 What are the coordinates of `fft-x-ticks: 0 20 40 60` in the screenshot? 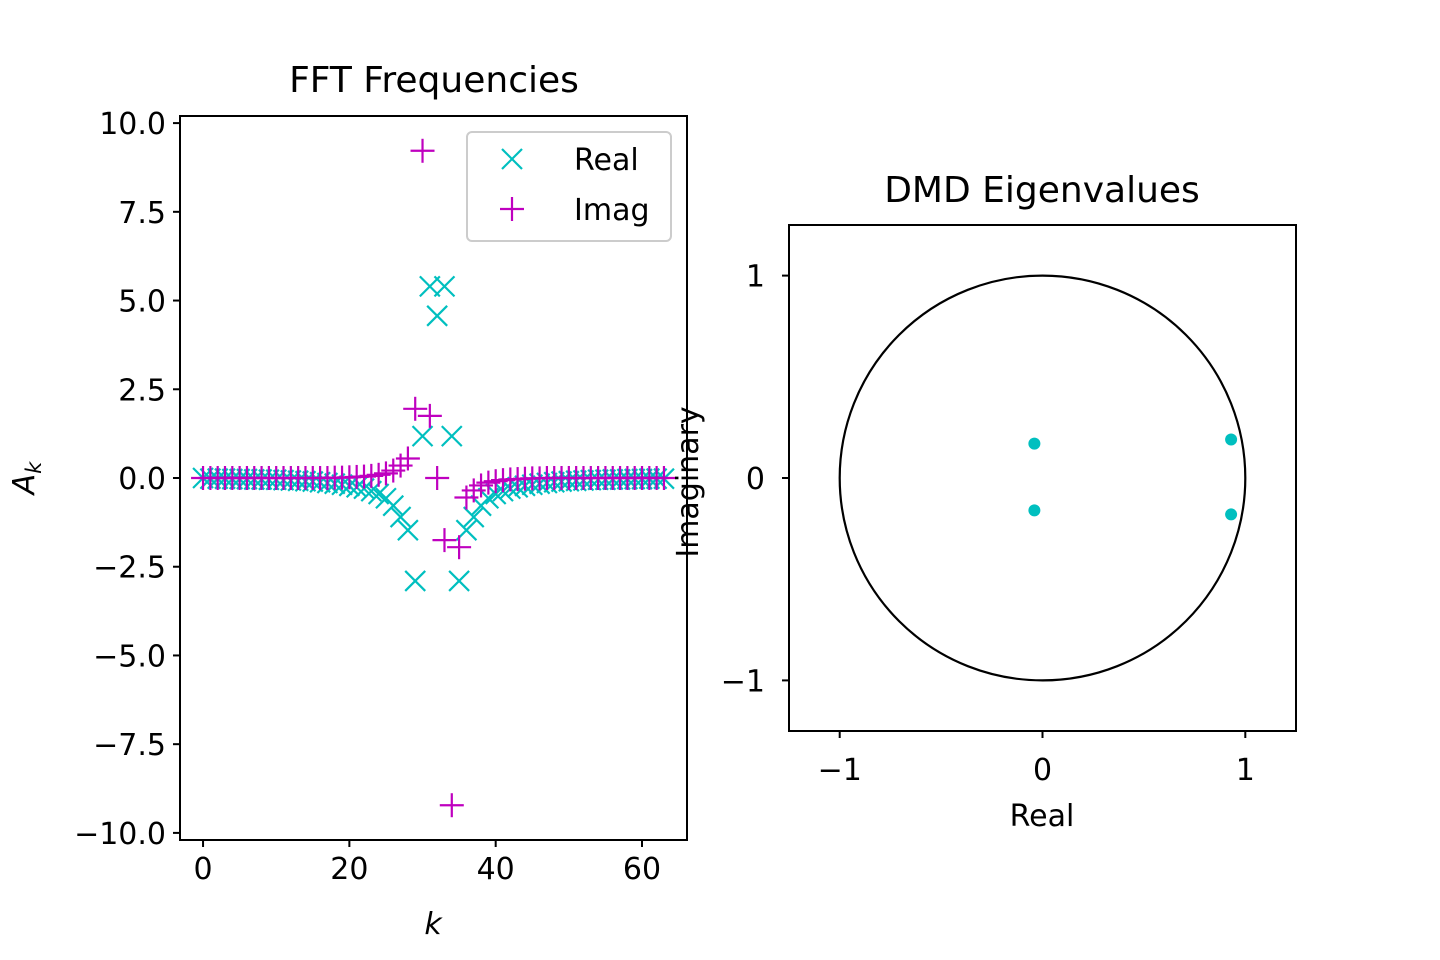 It's located at (427, 863).